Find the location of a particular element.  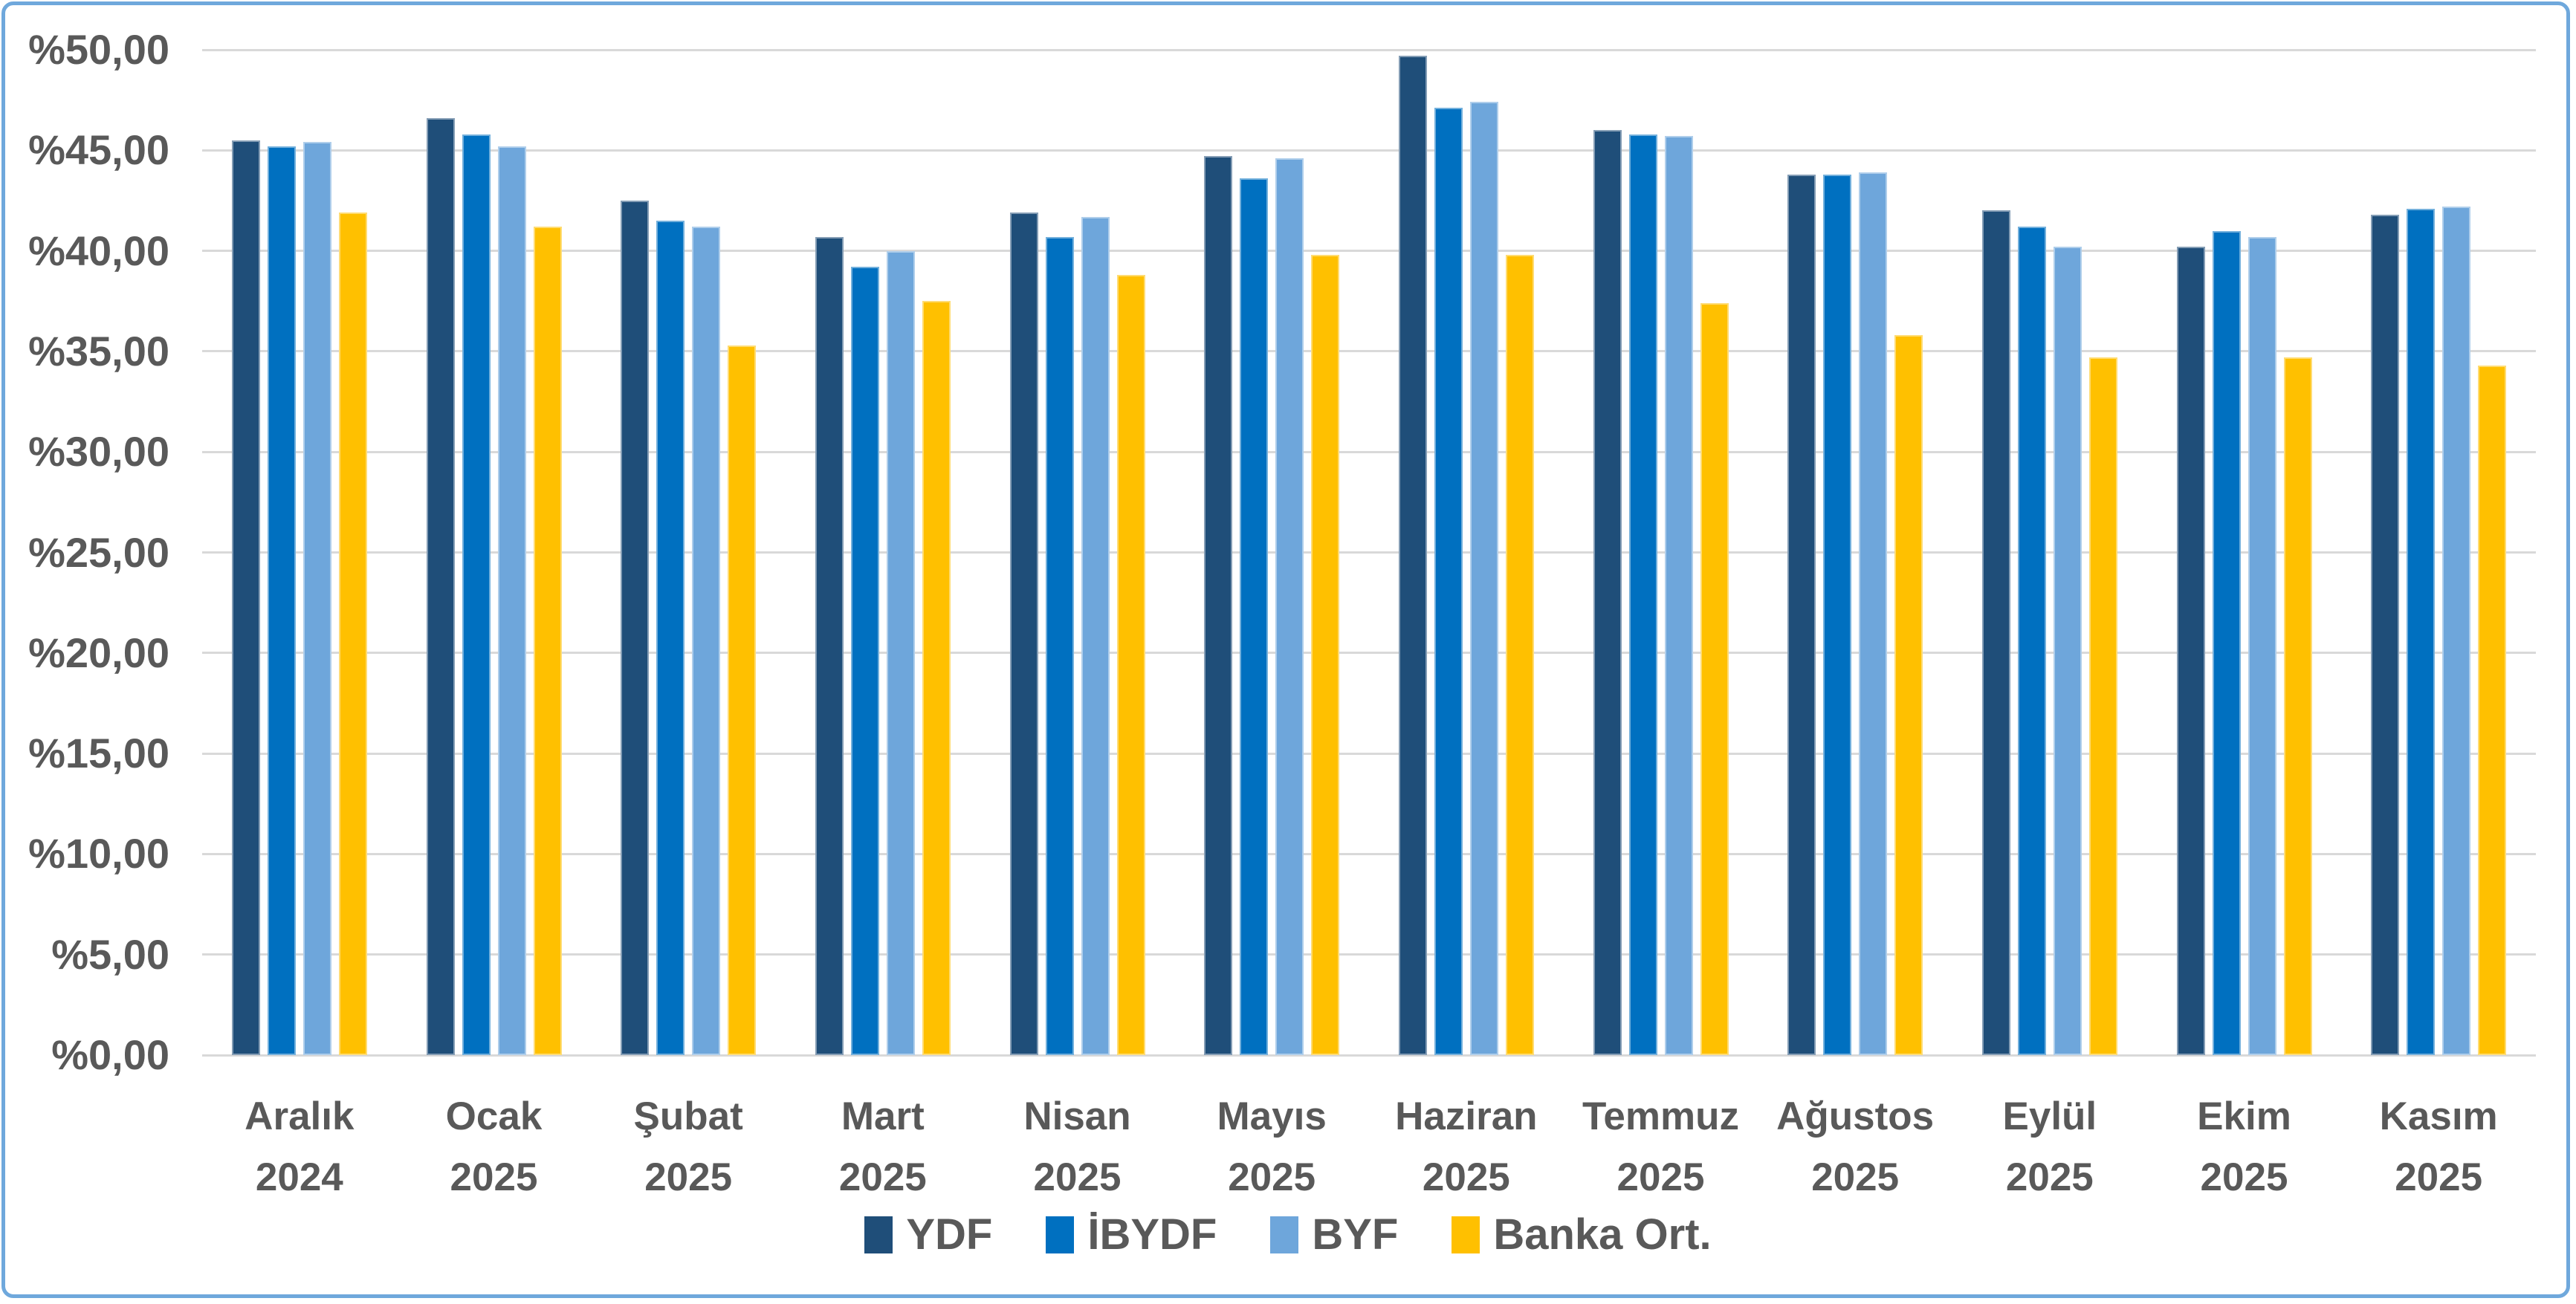

bar-Banka Ort.-Aralık-2024 is located at coordinates (352, 634).